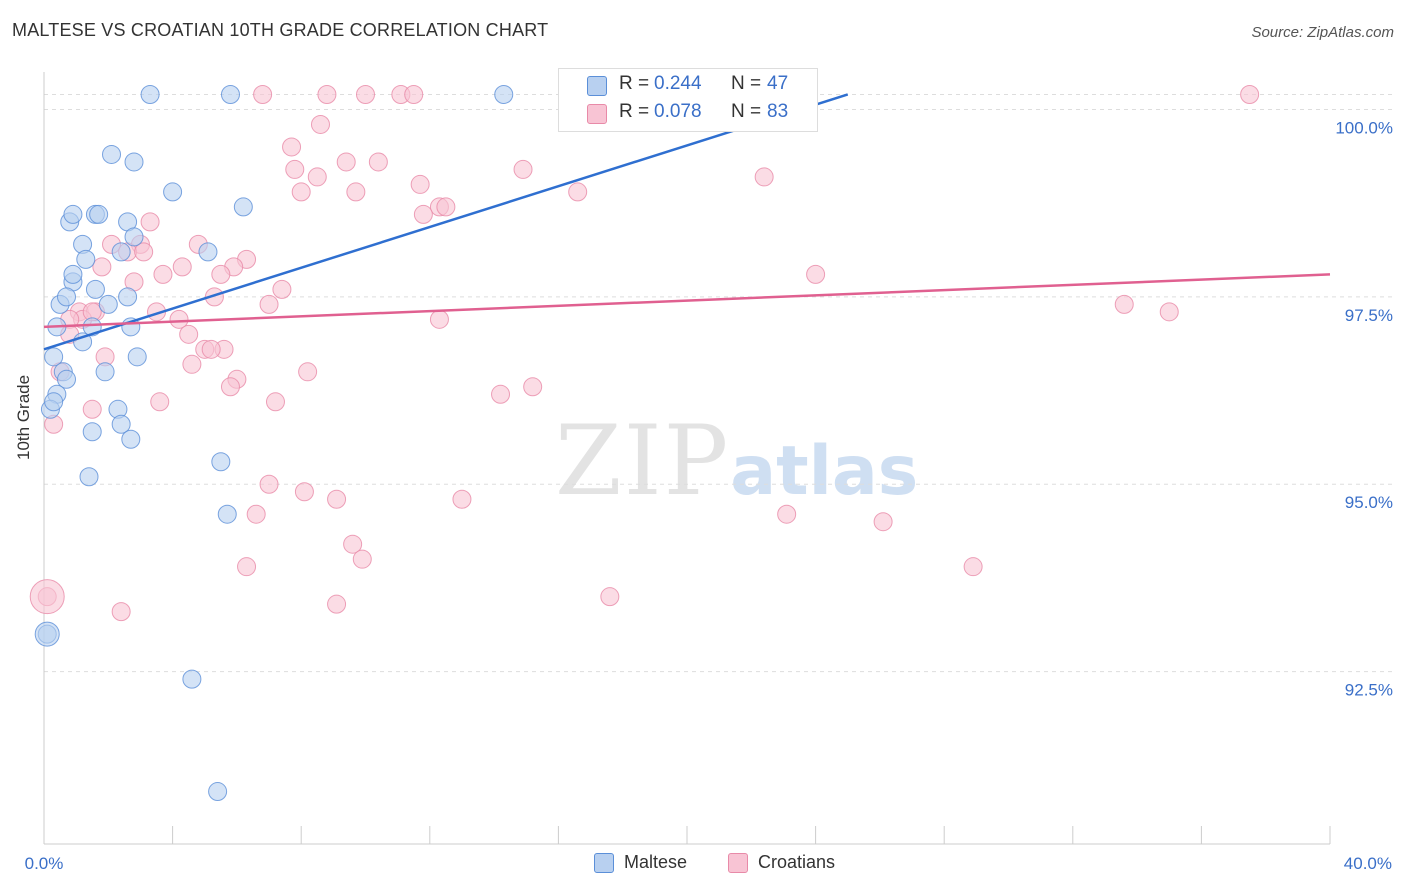 The height and width of the screenshot is (892, 1406). Describe the element at coordinates (47, 597) in the screenshot. I see `croatian-point-large` at that location.